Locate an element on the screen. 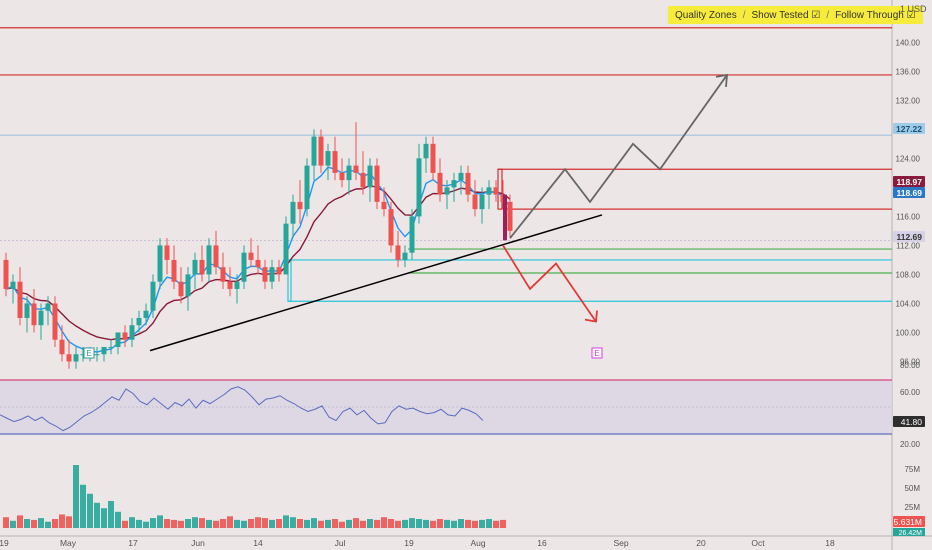  price-badge is located at coordinates (909, 192).